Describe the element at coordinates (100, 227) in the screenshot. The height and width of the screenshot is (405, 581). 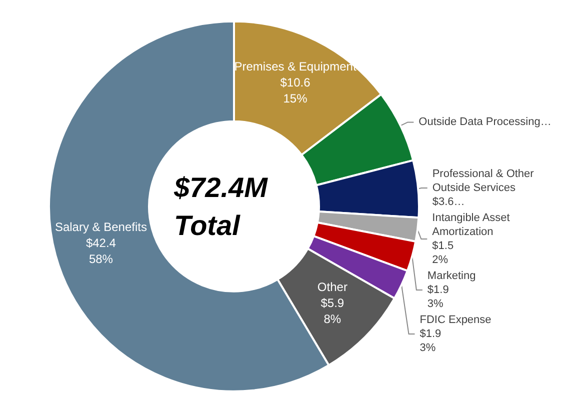
I see `slice-label: Salary & Benefits` at that location.